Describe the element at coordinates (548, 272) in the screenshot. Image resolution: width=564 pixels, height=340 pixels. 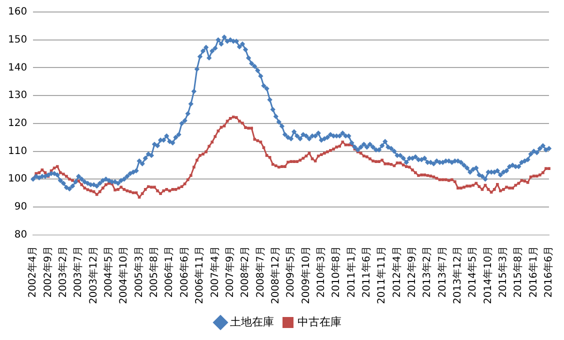
I see `x-tick-label: 2016年6月` at that location.